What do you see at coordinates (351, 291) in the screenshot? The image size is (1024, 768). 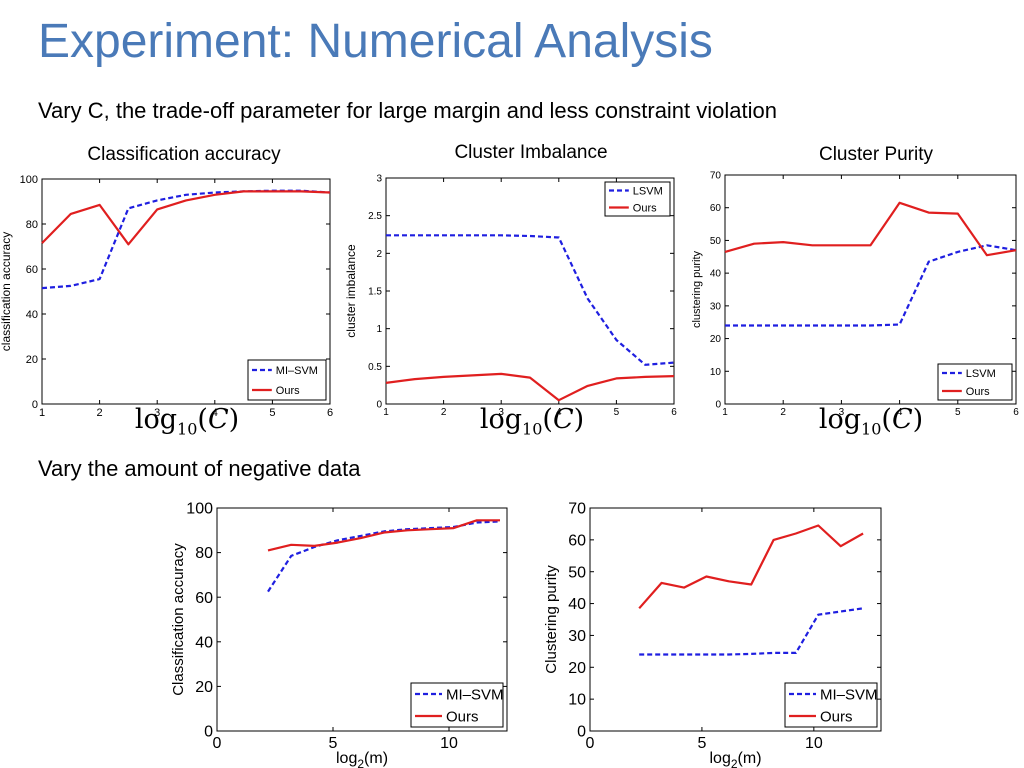 I see `y-axis-label: cluster imbalance` at bounding box center [351, 291].